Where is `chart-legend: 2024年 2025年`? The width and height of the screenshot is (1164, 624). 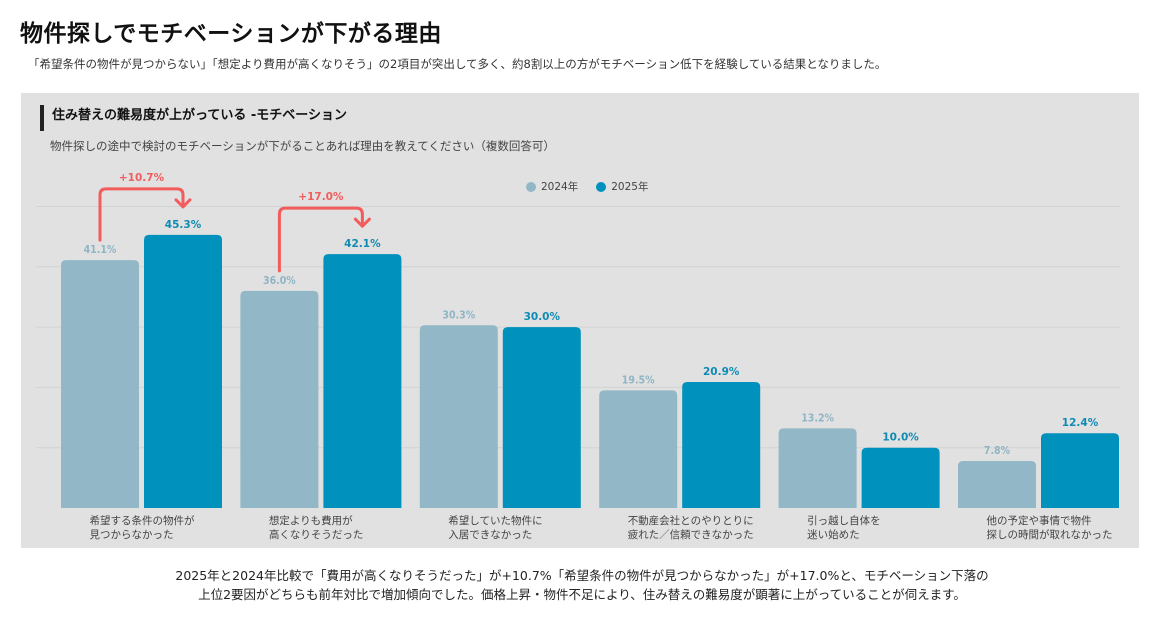 chart-legend: 2024年 2025年 is located at coordinates (587, 186).